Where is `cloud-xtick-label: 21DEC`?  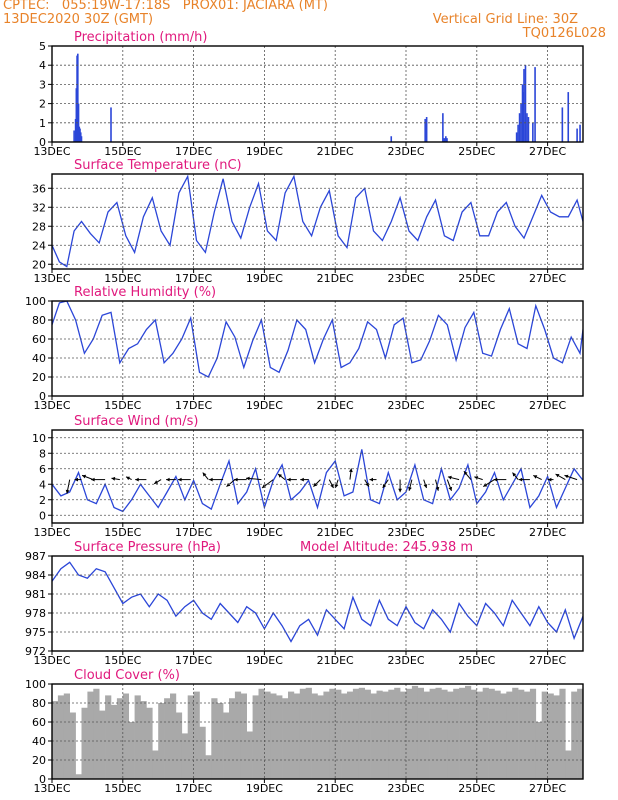
cloud-xtick-label: 21DEC is located at coordinates (335, 788).